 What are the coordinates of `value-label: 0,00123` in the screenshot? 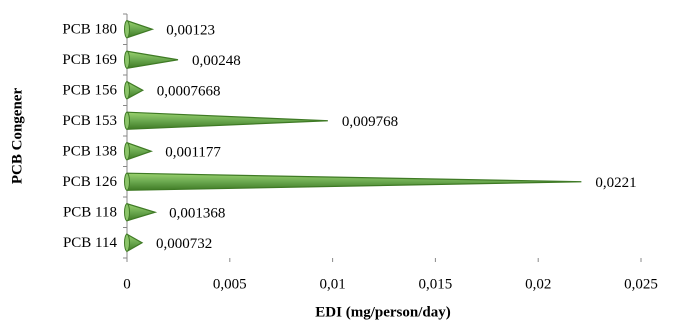 It's located at (190, 31).